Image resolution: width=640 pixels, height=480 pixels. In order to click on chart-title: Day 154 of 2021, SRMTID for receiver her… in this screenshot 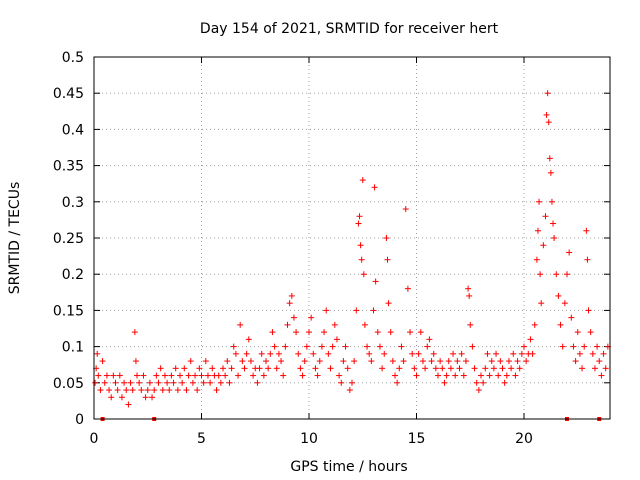, I will do `click(349, 29)`.